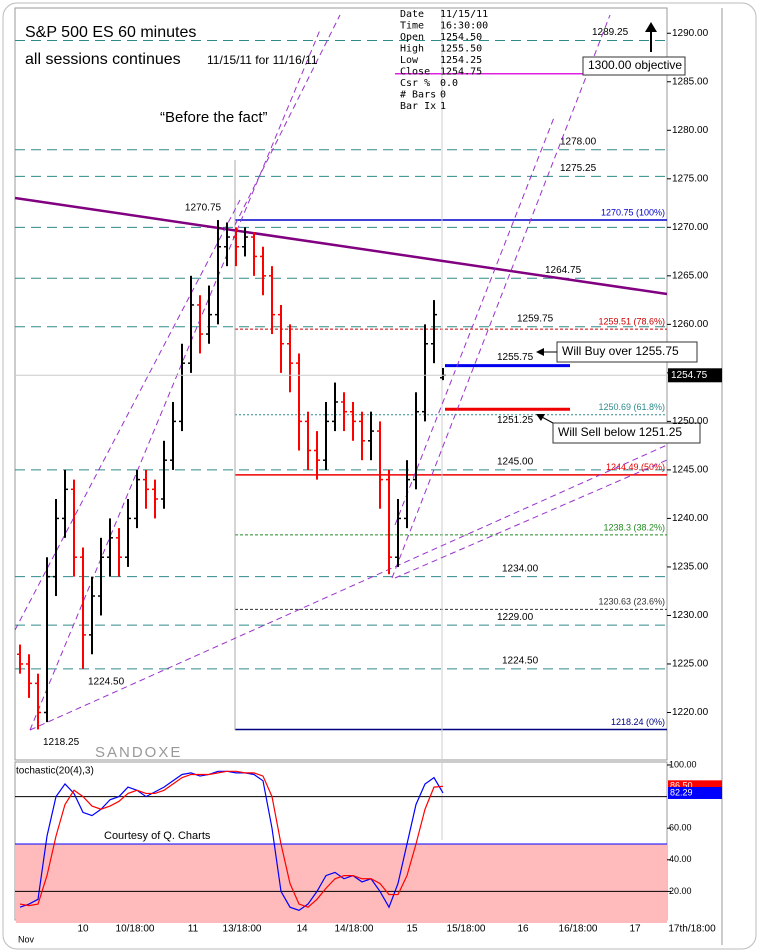  What do you see at coordinates (689, 375) in the screenshot?
I see `price-readout-label: 1254.75` at bounding box center [689, 375].